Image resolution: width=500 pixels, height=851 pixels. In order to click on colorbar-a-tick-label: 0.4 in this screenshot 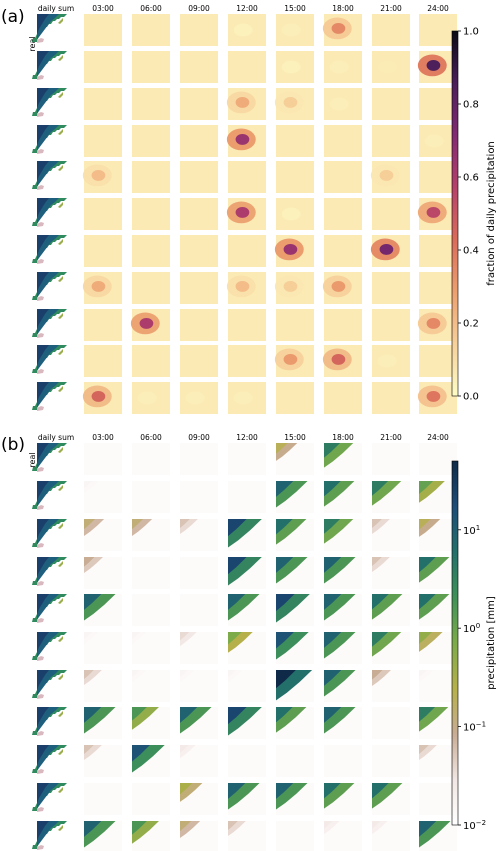, I will do `click(471, 251)`.